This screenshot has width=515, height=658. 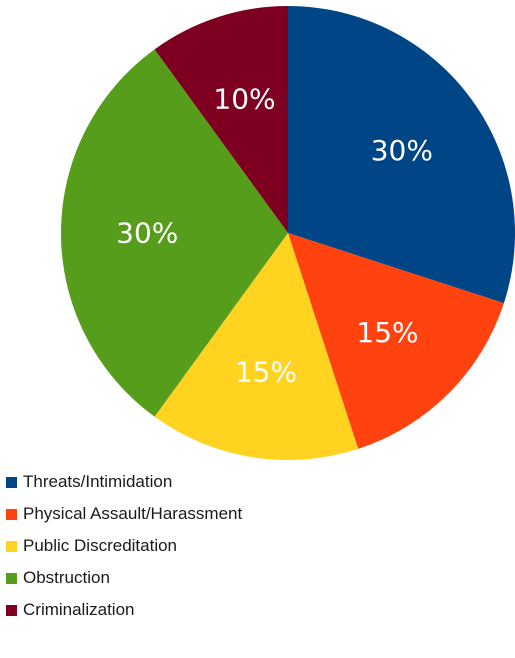 What do you see at coordinates (266, 372) in the screenshot?
I see `slice-label-2: 15%` at bounding box center [266, 372].